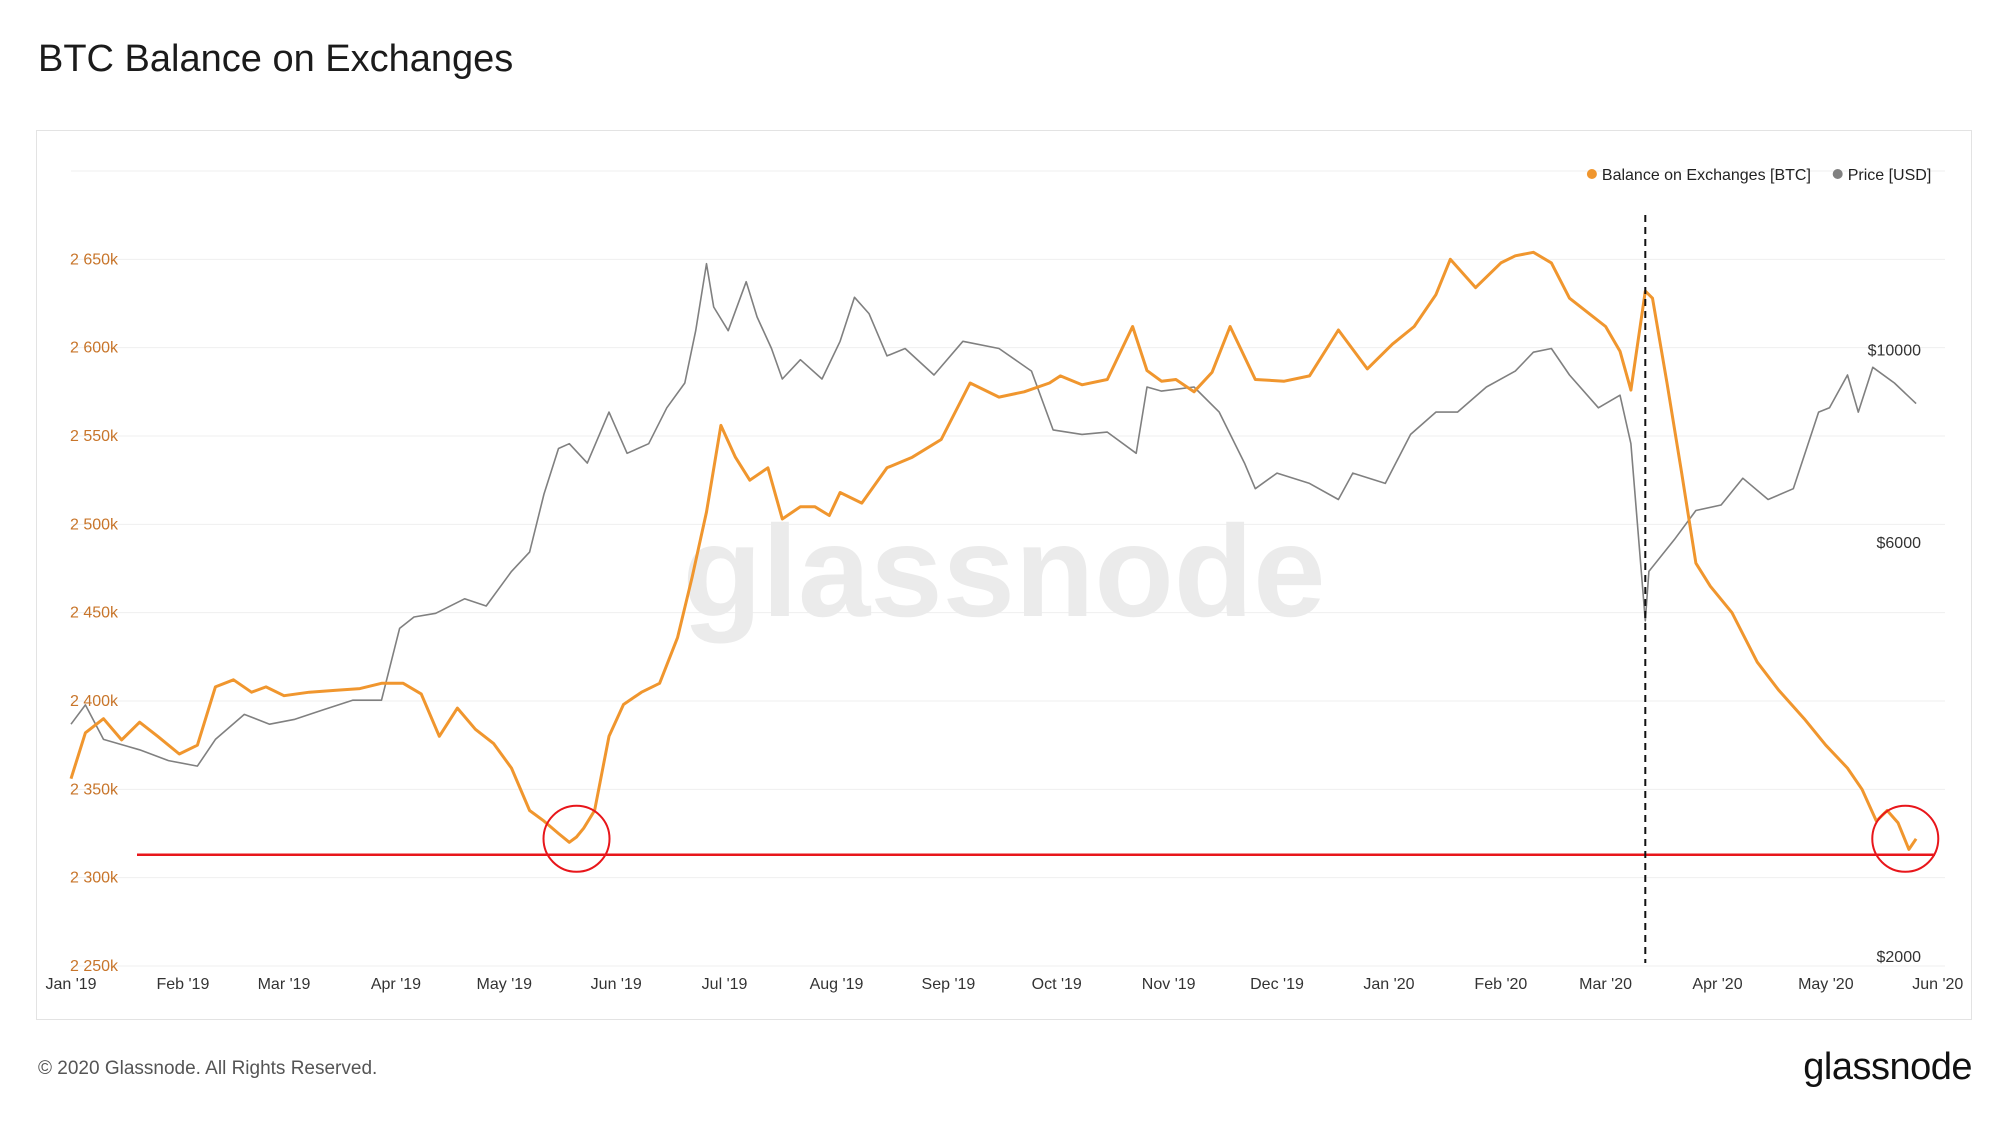 This screenshot has height=1123, width=2000. Describe the element at coordinates (616, 984) in the screenshot. I see `x-tick-label: Jun '19` at that location.